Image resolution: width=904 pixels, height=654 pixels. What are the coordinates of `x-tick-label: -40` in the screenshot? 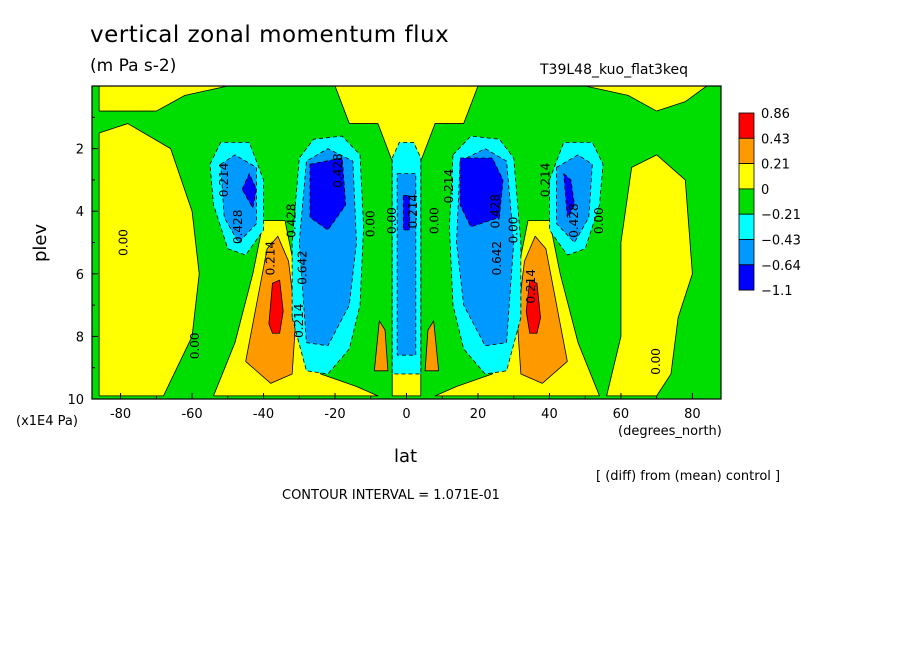 It's located at (263, 414).